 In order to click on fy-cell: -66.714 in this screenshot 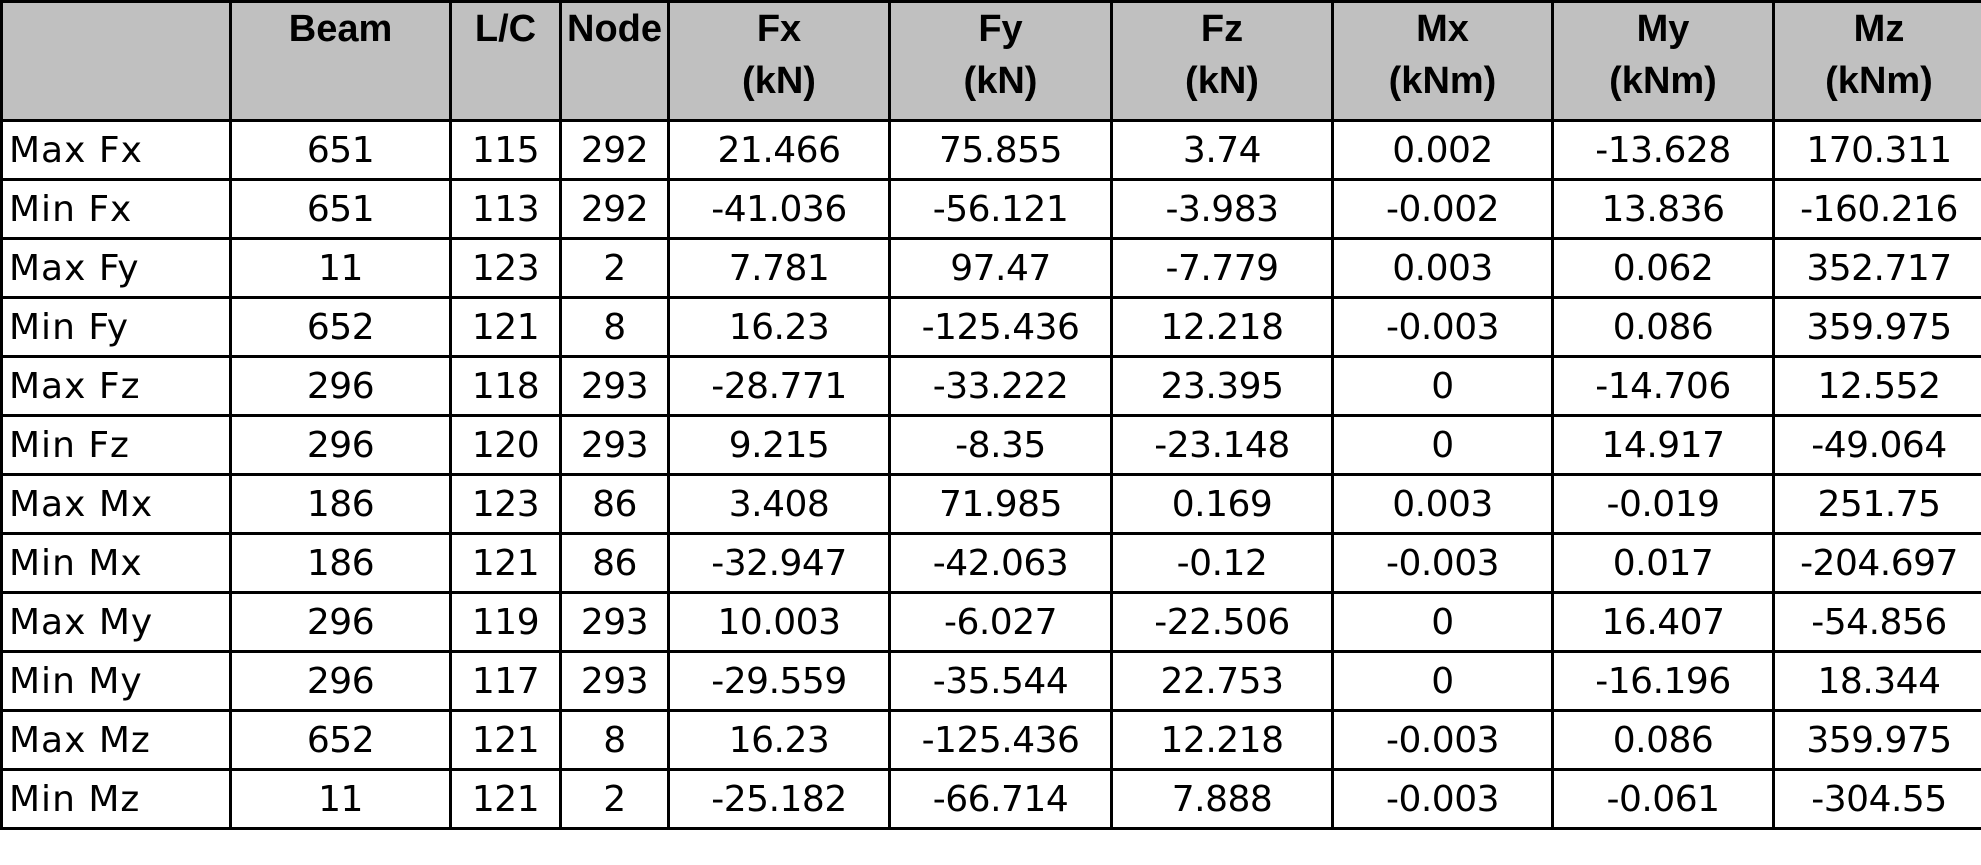, I will do `click(1000, 799)`.